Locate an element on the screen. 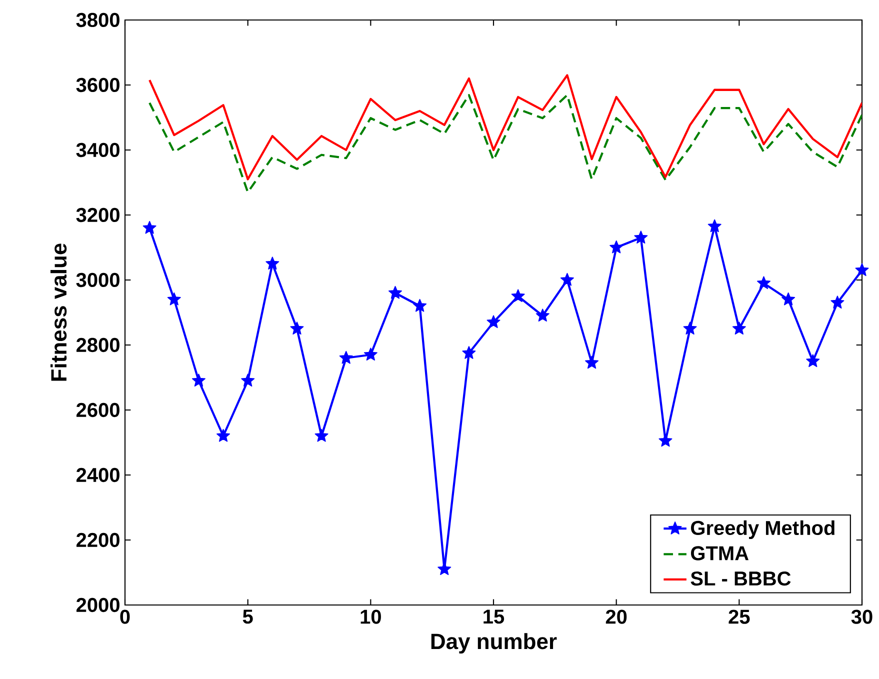  x-tick-label: 30 is located at coordinates (861, 617).